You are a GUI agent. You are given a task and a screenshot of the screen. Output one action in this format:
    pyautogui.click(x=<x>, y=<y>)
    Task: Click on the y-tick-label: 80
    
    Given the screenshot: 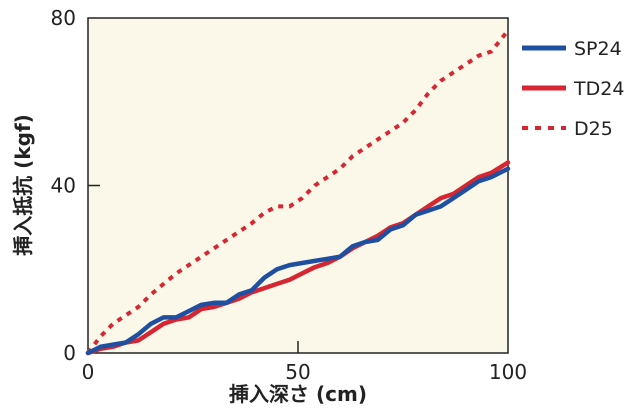 What is the action you would take?
    pyautogui.click(x=63, y=18)
    